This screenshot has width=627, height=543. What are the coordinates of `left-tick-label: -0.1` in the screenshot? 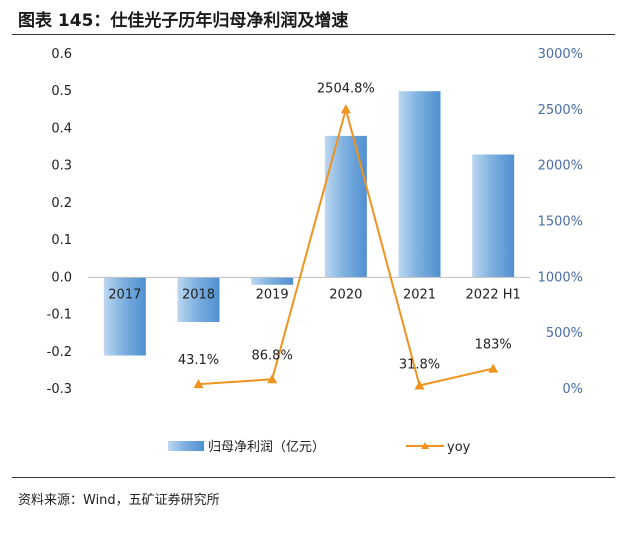 It's located at (59, 315).